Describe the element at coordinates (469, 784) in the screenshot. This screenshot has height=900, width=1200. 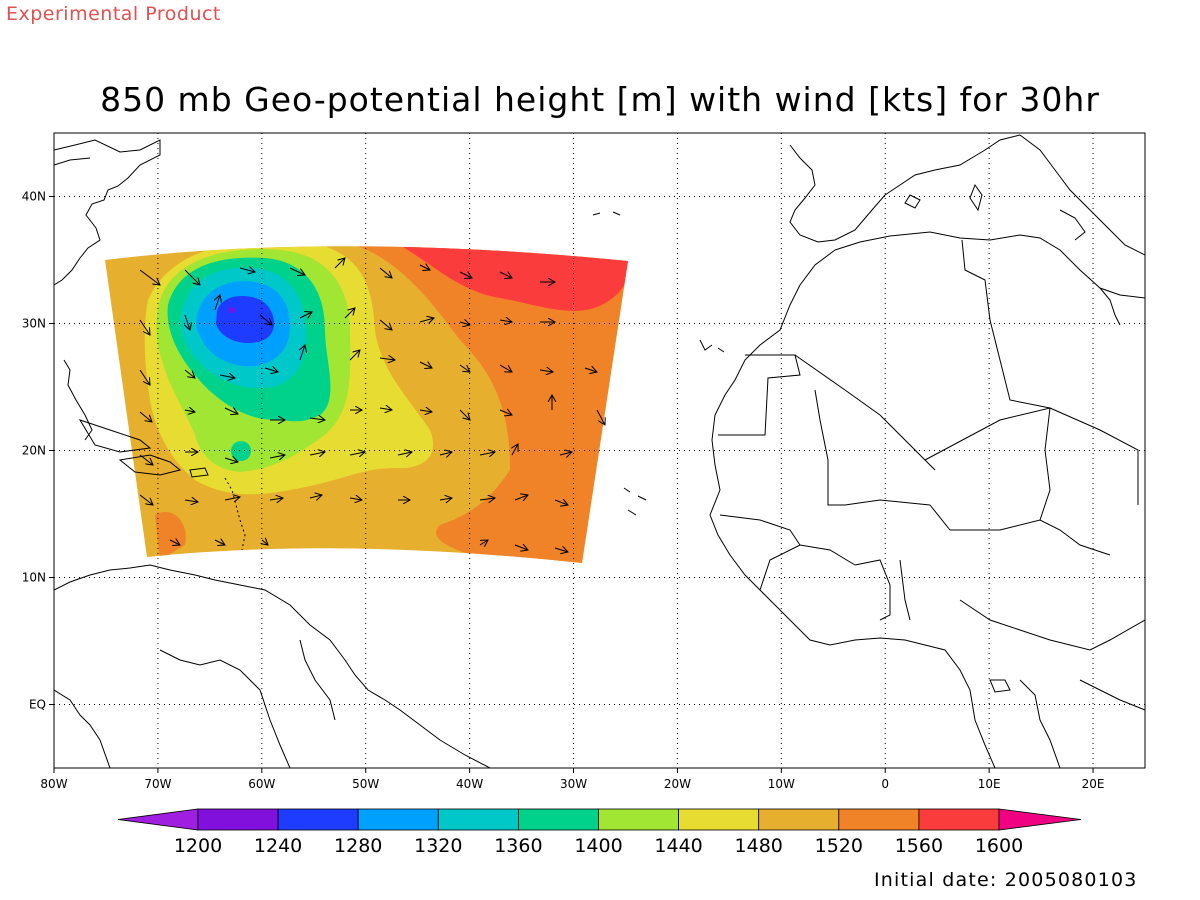
I see `lon-tick-label: 40W` at that location.